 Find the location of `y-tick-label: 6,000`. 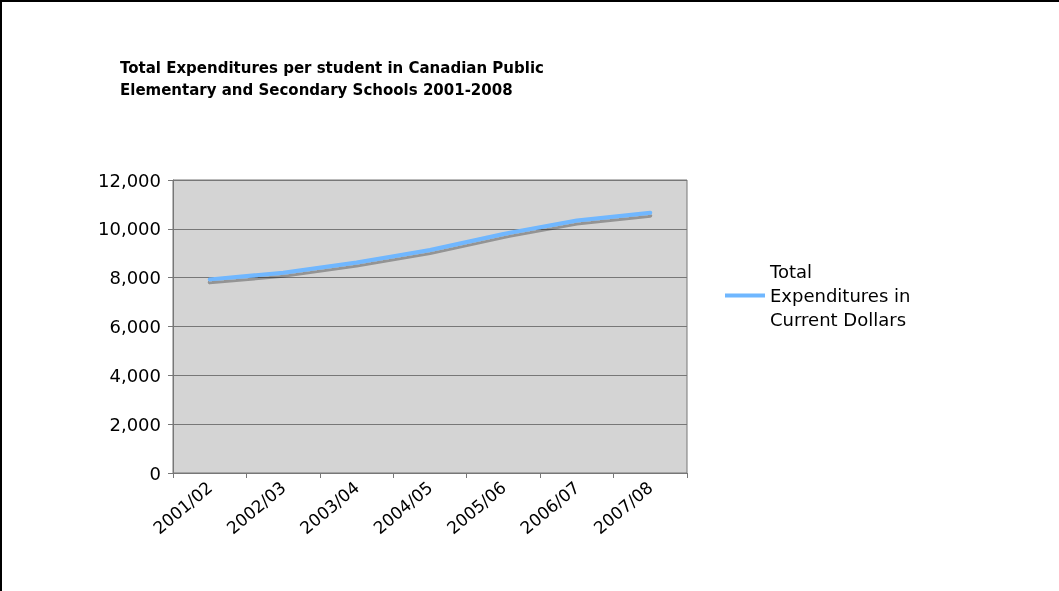

y-tick-label: 6,000 is located at coordinates (135, 326).